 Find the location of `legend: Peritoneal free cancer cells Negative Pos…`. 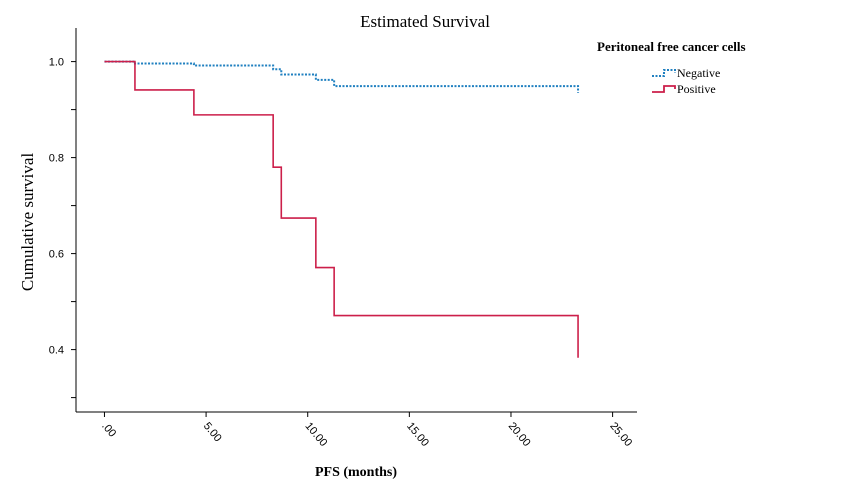

legend: Peritoneal free cancer cells Negative Pos… is located at coordinates (671, 67).